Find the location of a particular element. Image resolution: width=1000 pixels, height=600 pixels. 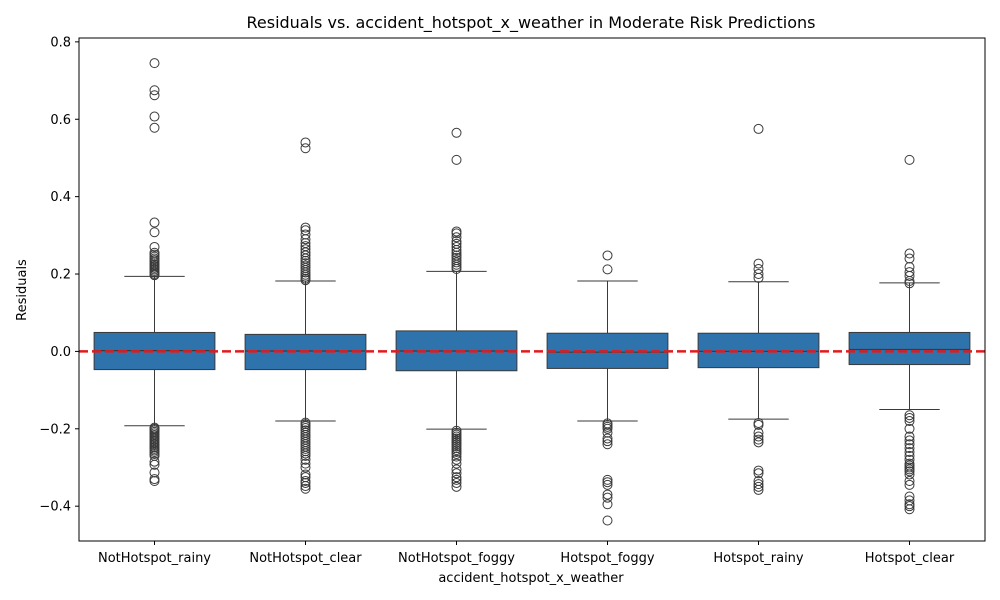

x-tick-label: Hotspot_rainy is located at coordinates (758, 558).